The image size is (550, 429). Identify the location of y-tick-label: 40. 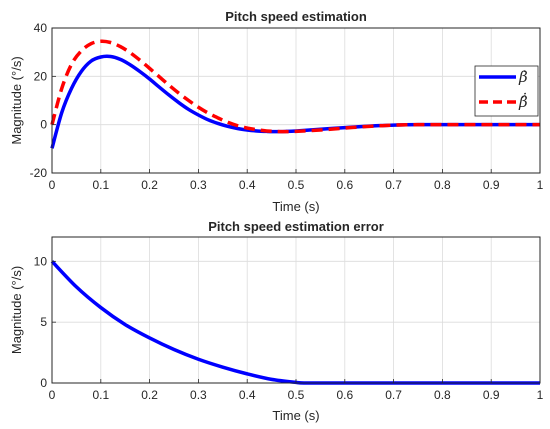
(41, 28).